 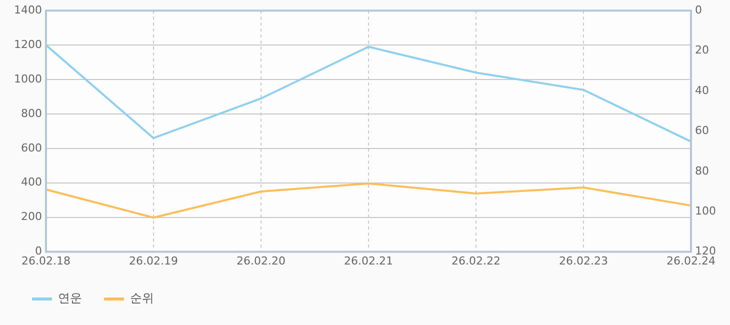 I want to click on y-tick-label: 200, so click(x=31, y=217).